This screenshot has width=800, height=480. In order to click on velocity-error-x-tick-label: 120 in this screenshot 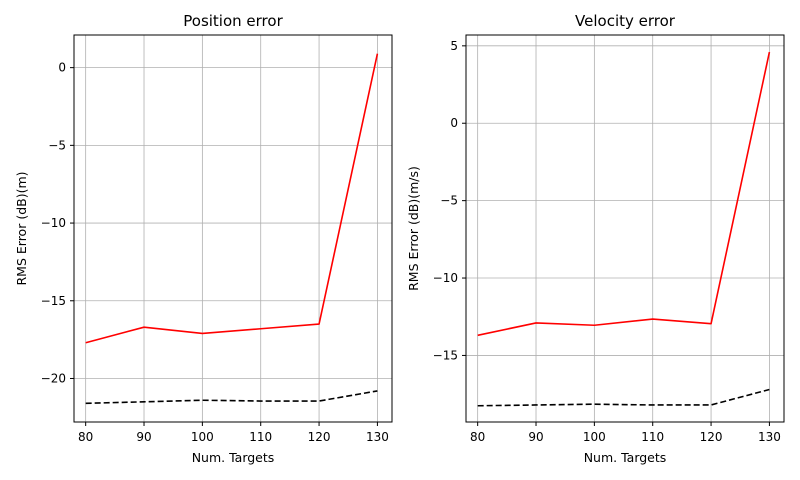, I will do `click(711, 437)`.